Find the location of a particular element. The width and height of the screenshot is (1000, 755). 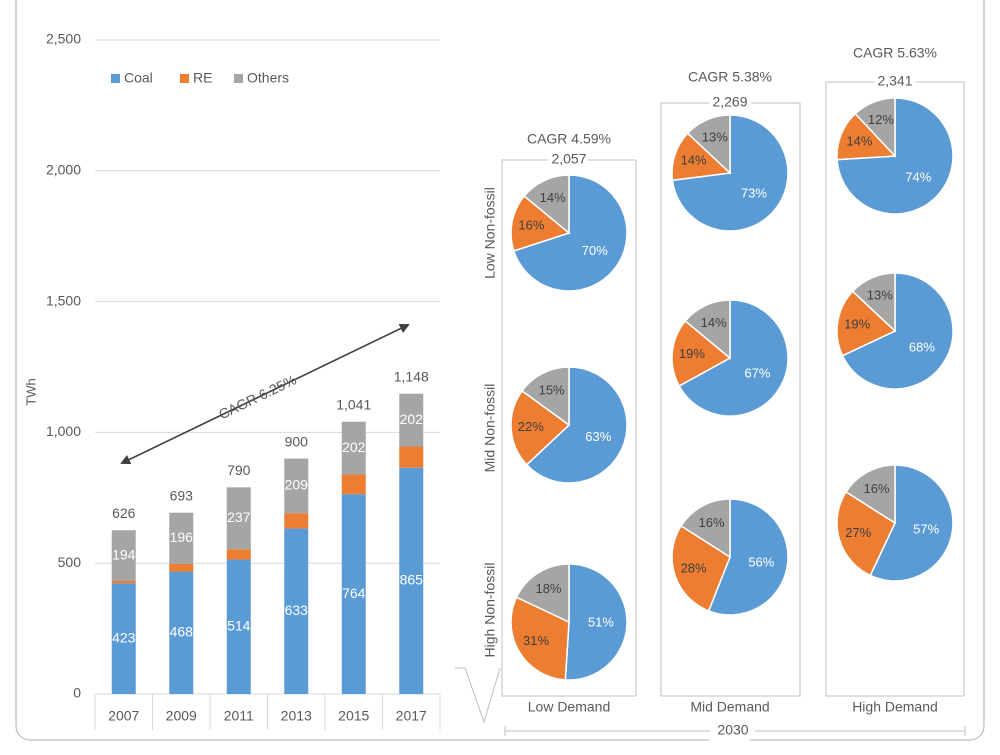

bar-total-label: 900 is located at coordinates (297, 441).